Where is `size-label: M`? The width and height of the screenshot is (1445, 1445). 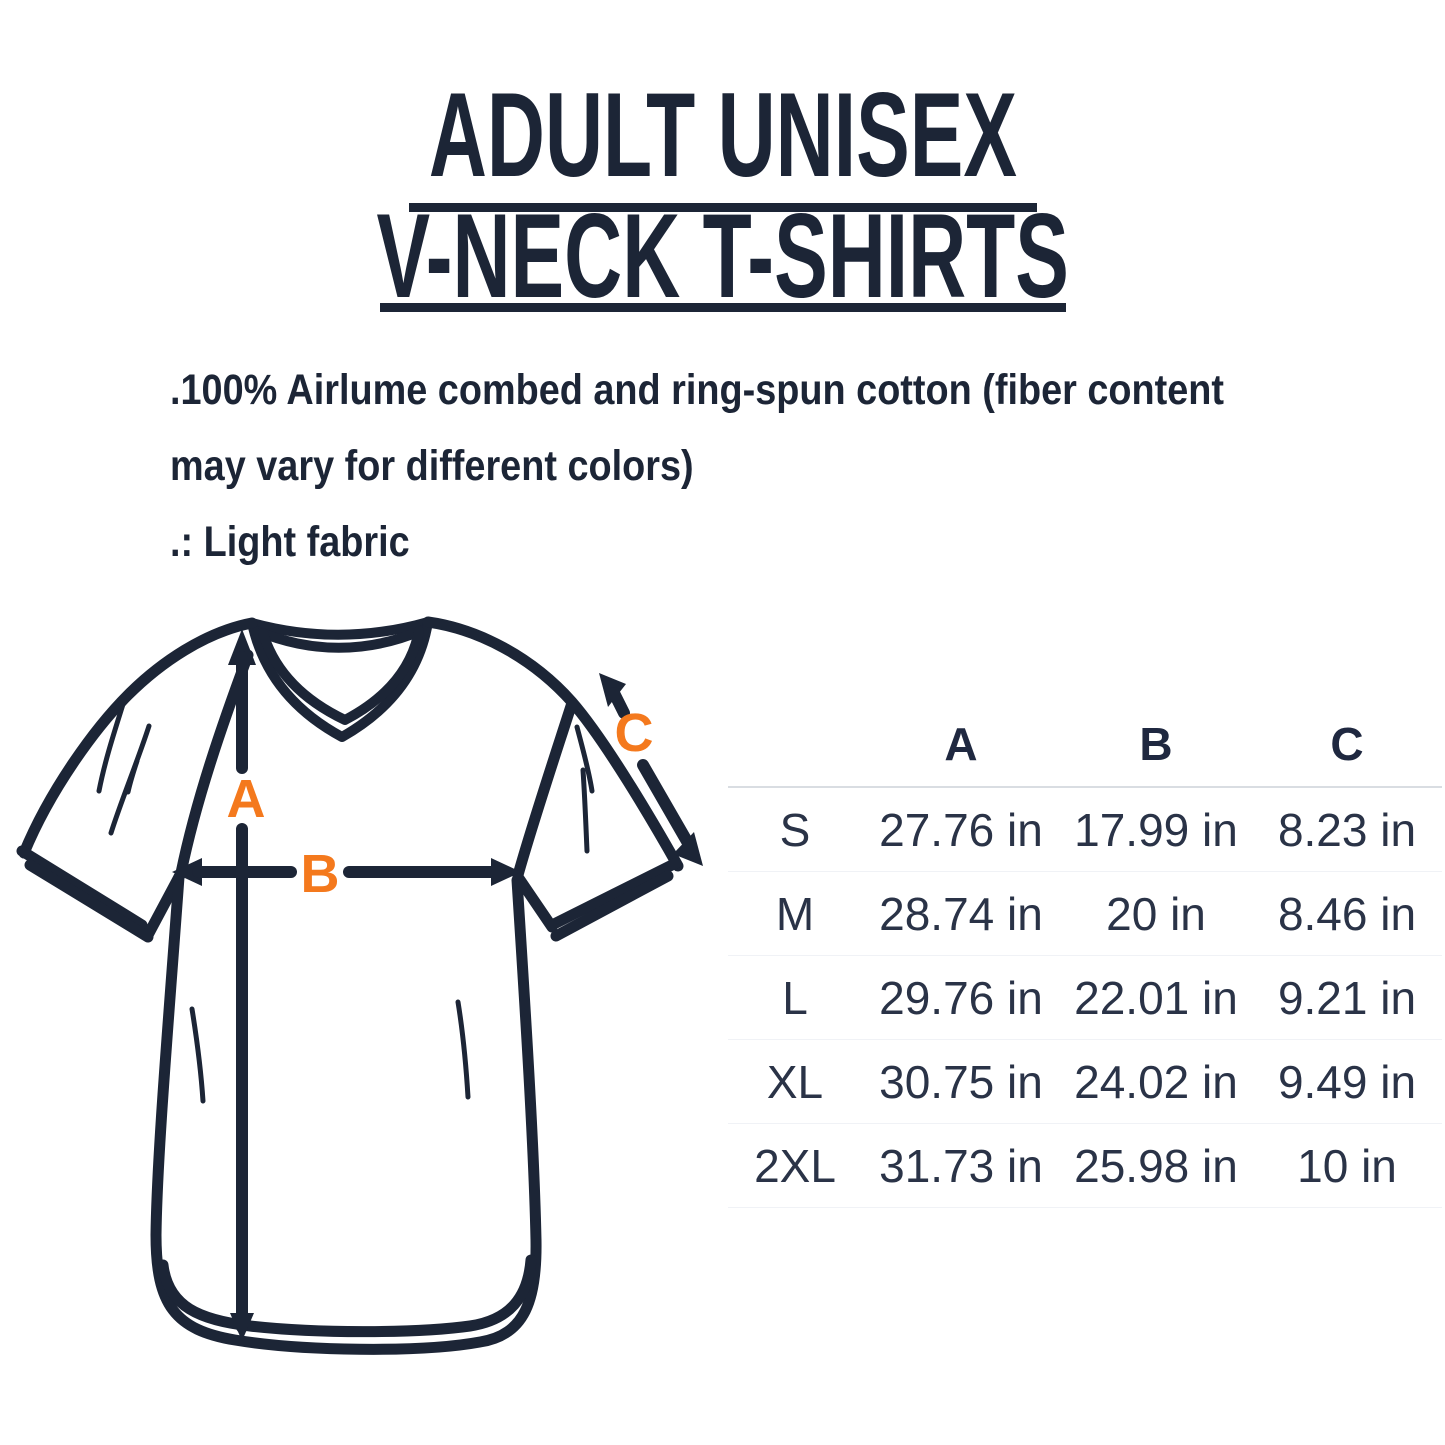
size-label: M is located at coordinates (795, 913).